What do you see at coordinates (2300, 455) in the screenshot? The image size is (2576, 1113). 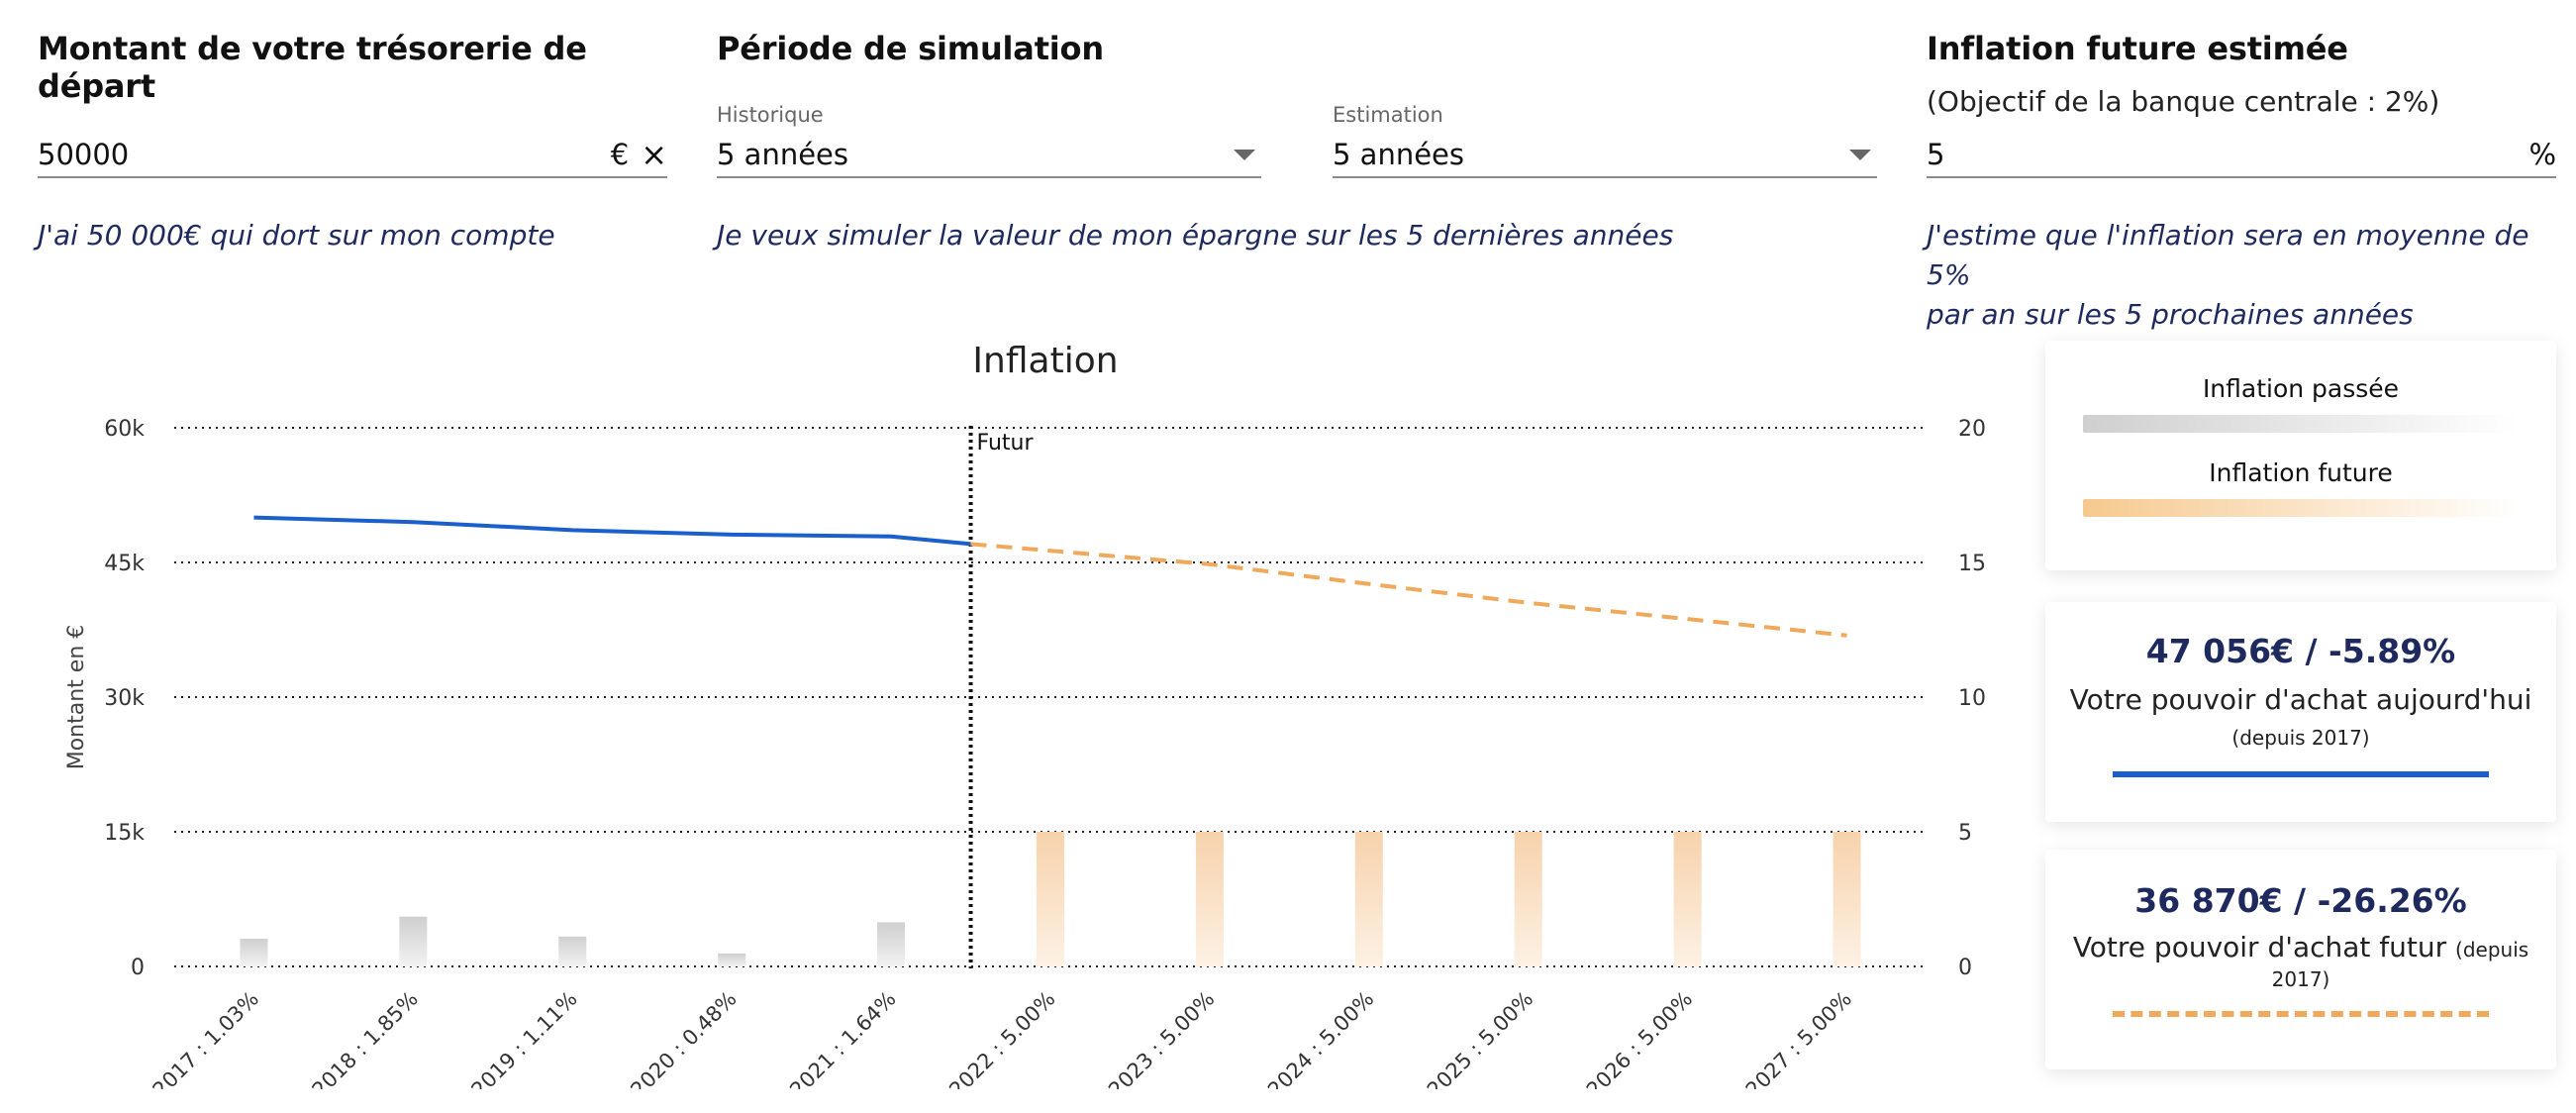 I see `legend-card: Inflation passée Inflation future` at bounding box center [2300, 455].